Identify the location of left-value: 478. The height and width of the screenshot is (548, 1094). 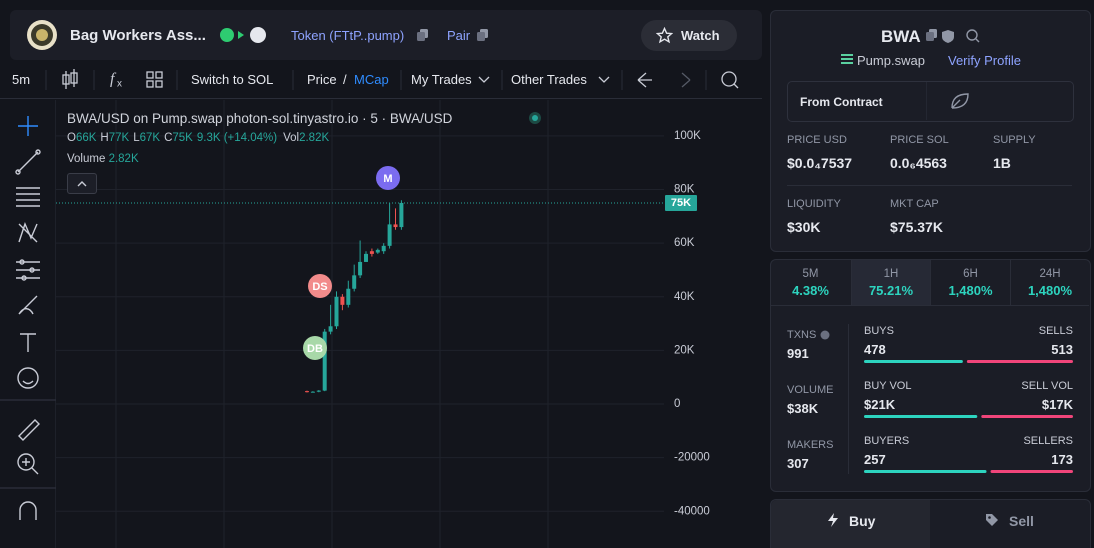
(875, 349).